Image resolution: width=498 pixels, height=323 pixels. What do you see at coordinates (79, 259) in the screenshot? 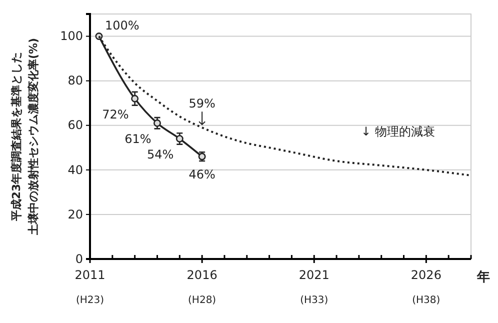
I see `y-tick-label: 0` at bounding box center [79, 259].